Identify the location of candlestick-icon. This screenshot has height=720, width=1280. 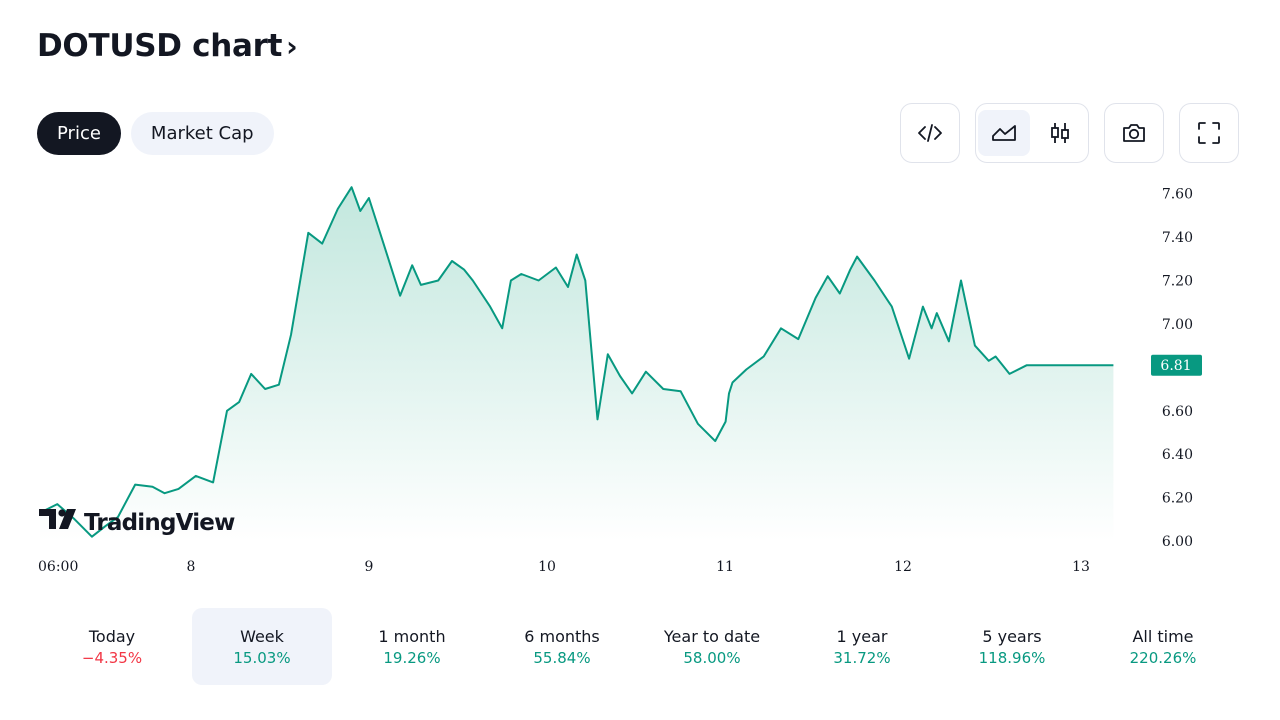
(1060, 133).